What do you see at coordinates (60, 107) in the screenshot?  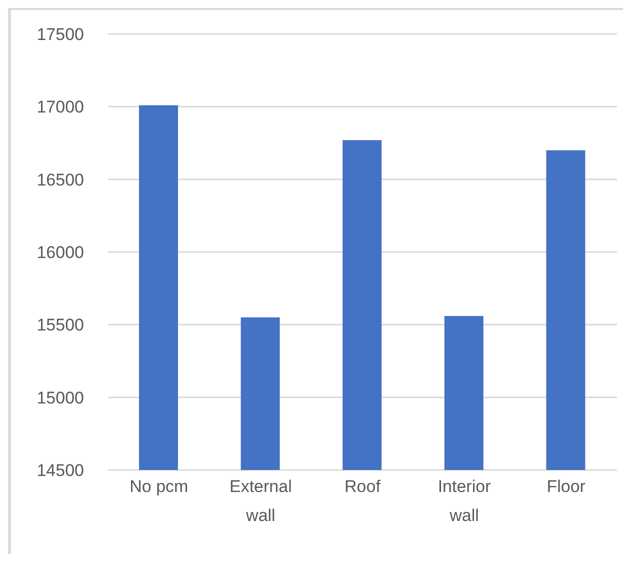 I see `y-tick-label: 17000` at bounding box center [60, 107].